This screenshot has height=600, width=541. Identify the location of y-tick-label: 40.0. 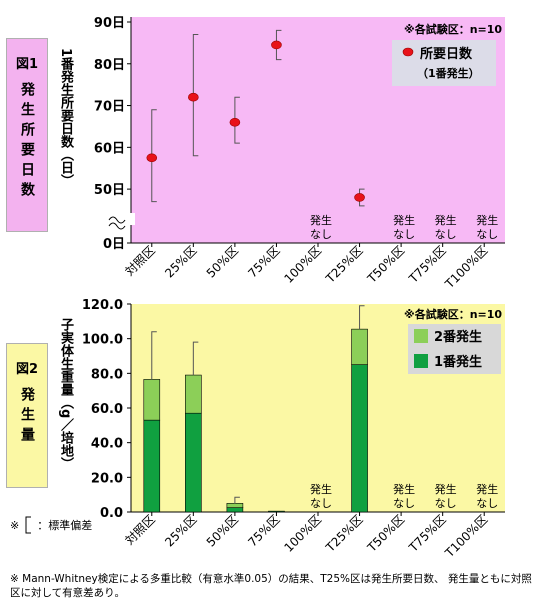
(107, 444).